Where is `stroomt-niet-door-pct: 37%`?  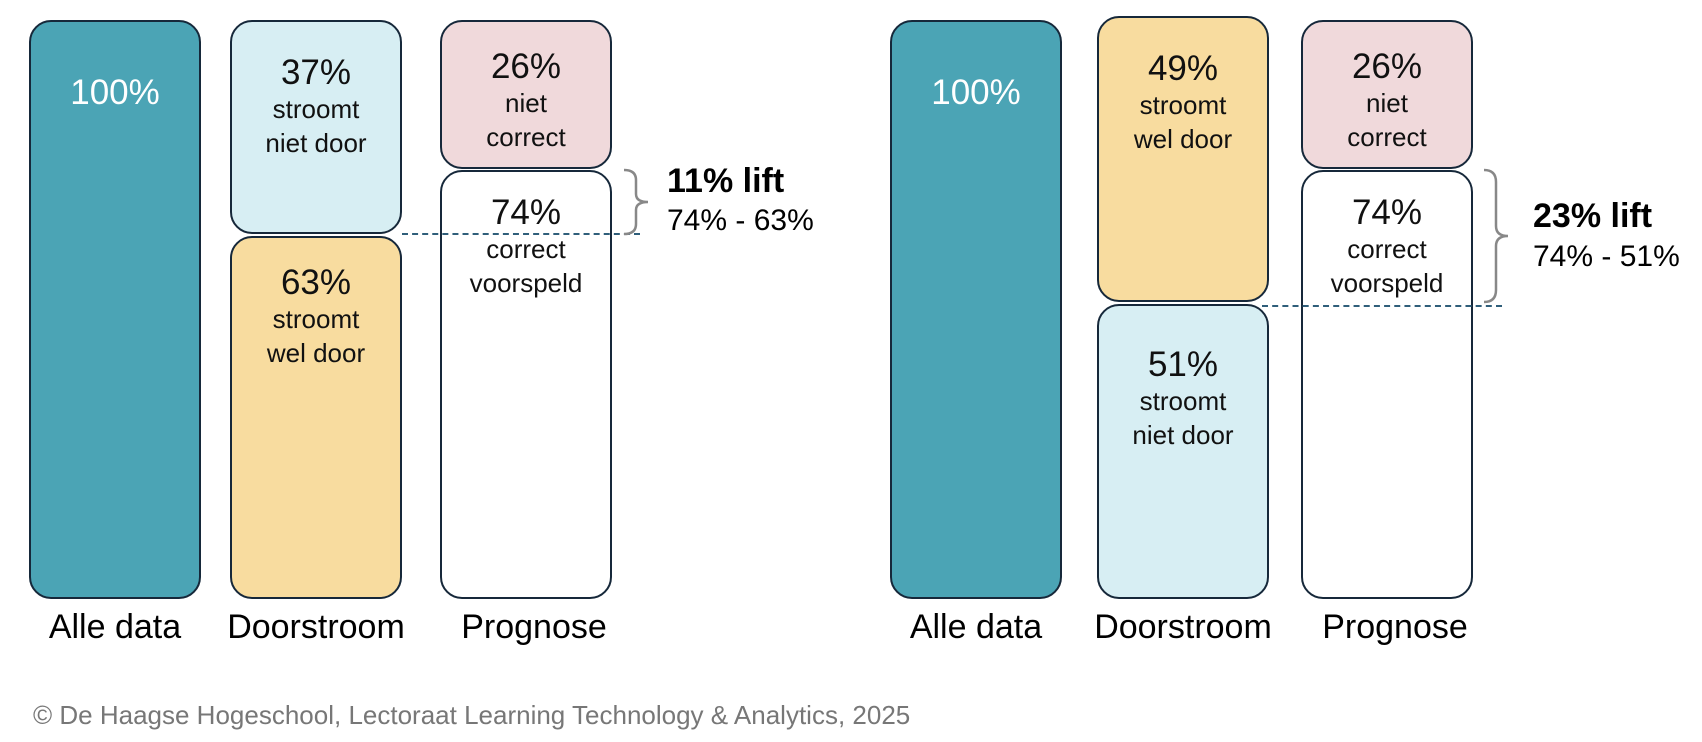
stroomt-niet-door-pct: 37% is located at coordinates (316, 72).